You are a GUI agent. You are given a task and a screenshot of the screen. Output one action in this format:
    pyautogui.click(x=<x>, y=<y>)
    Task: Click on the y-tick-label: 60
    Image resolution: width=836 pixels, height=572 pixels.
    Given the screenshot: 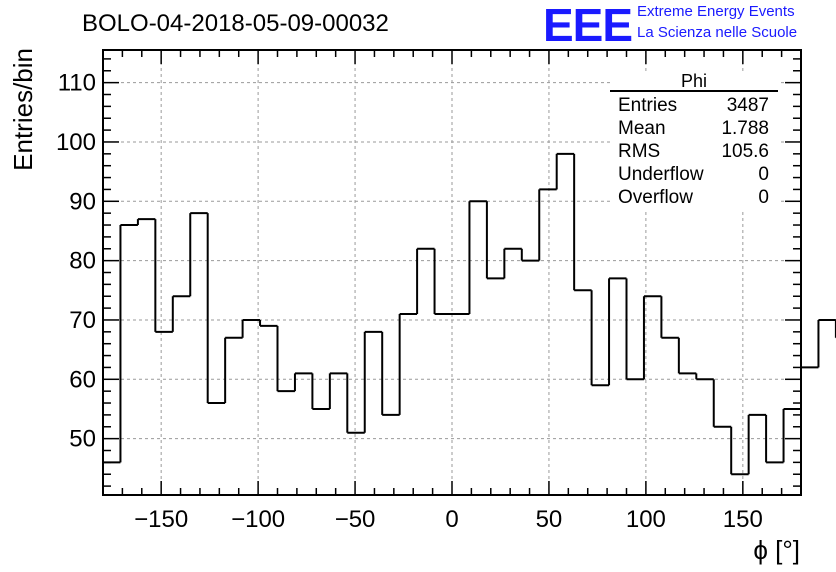 What is the action you would take?
    pyautogui.click(x=82, y=379)
    